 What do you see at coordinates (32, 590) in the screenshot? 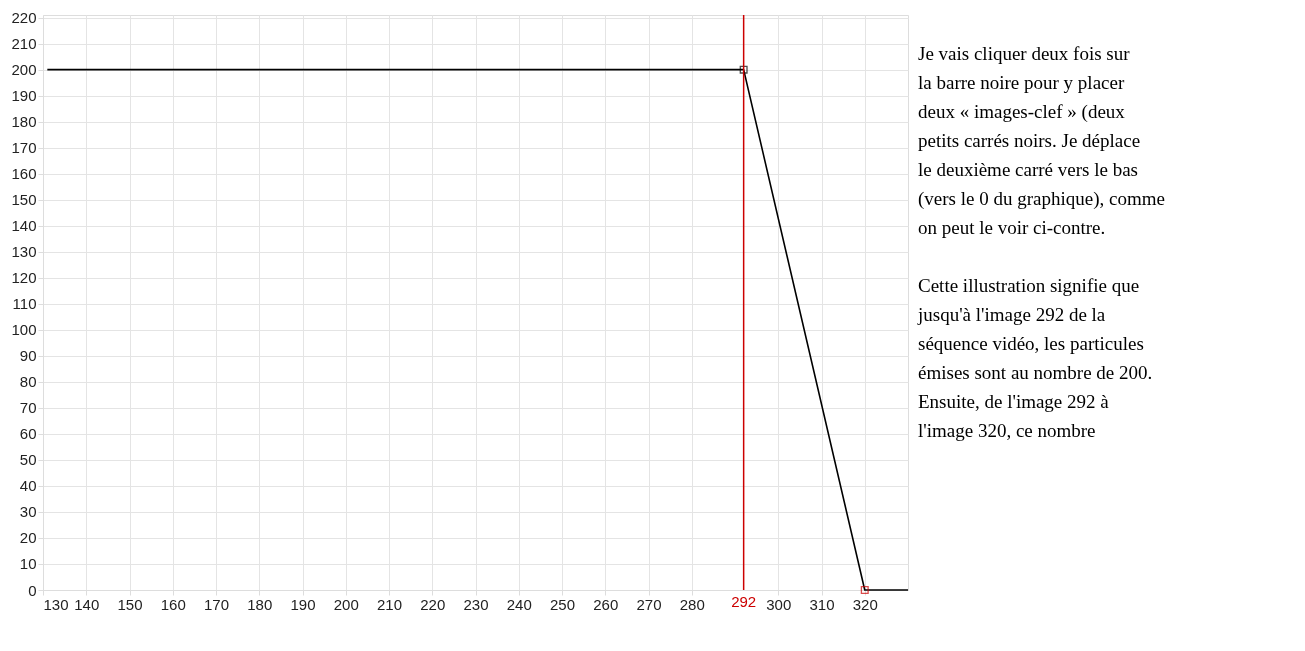
I see `y-tick-label: 0` at bounding box center [32, 590].